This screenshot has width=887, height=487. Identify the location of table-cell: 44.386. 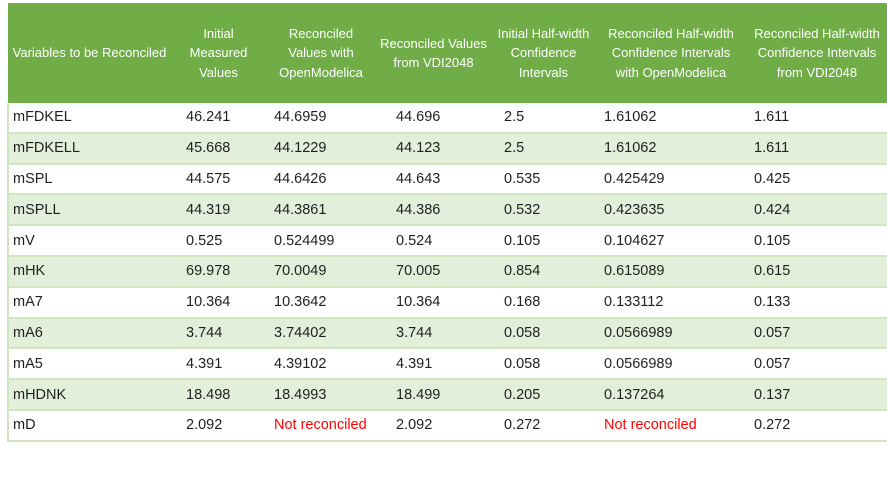
(433, 210).